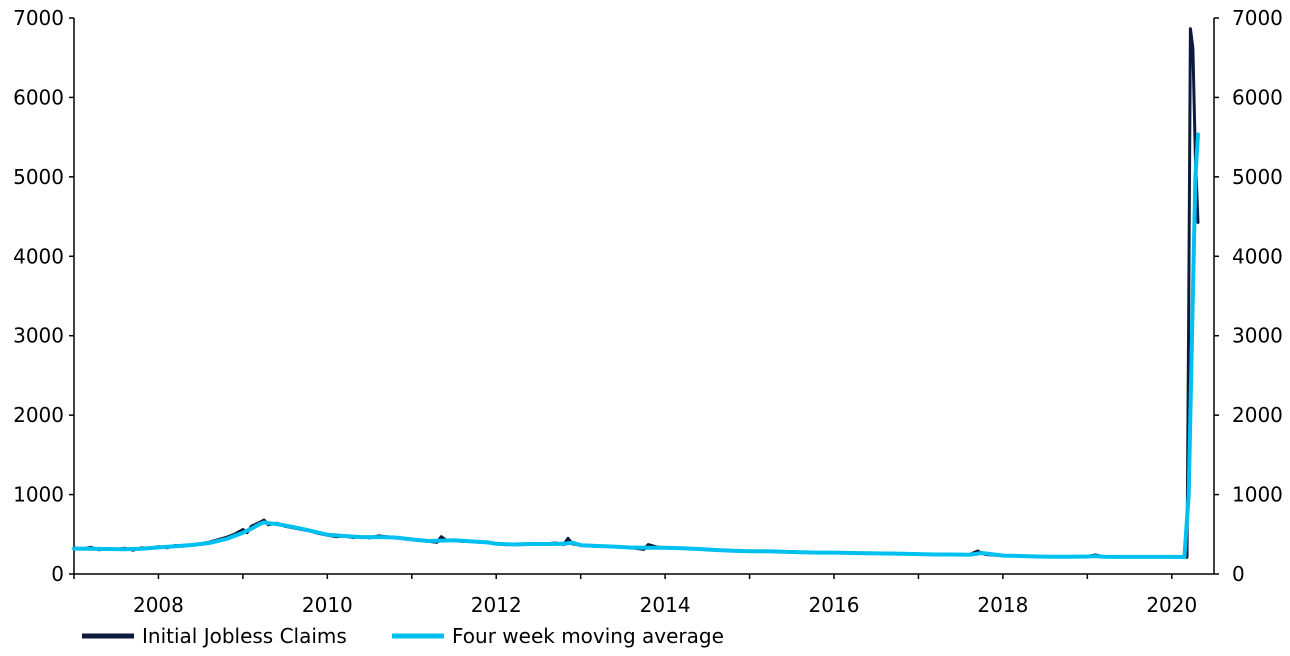  What do you see at coordinates (1257, 495) in the screenshot?
I see `y-tick-label-right: 1000` at bounding box center [1257, 495].